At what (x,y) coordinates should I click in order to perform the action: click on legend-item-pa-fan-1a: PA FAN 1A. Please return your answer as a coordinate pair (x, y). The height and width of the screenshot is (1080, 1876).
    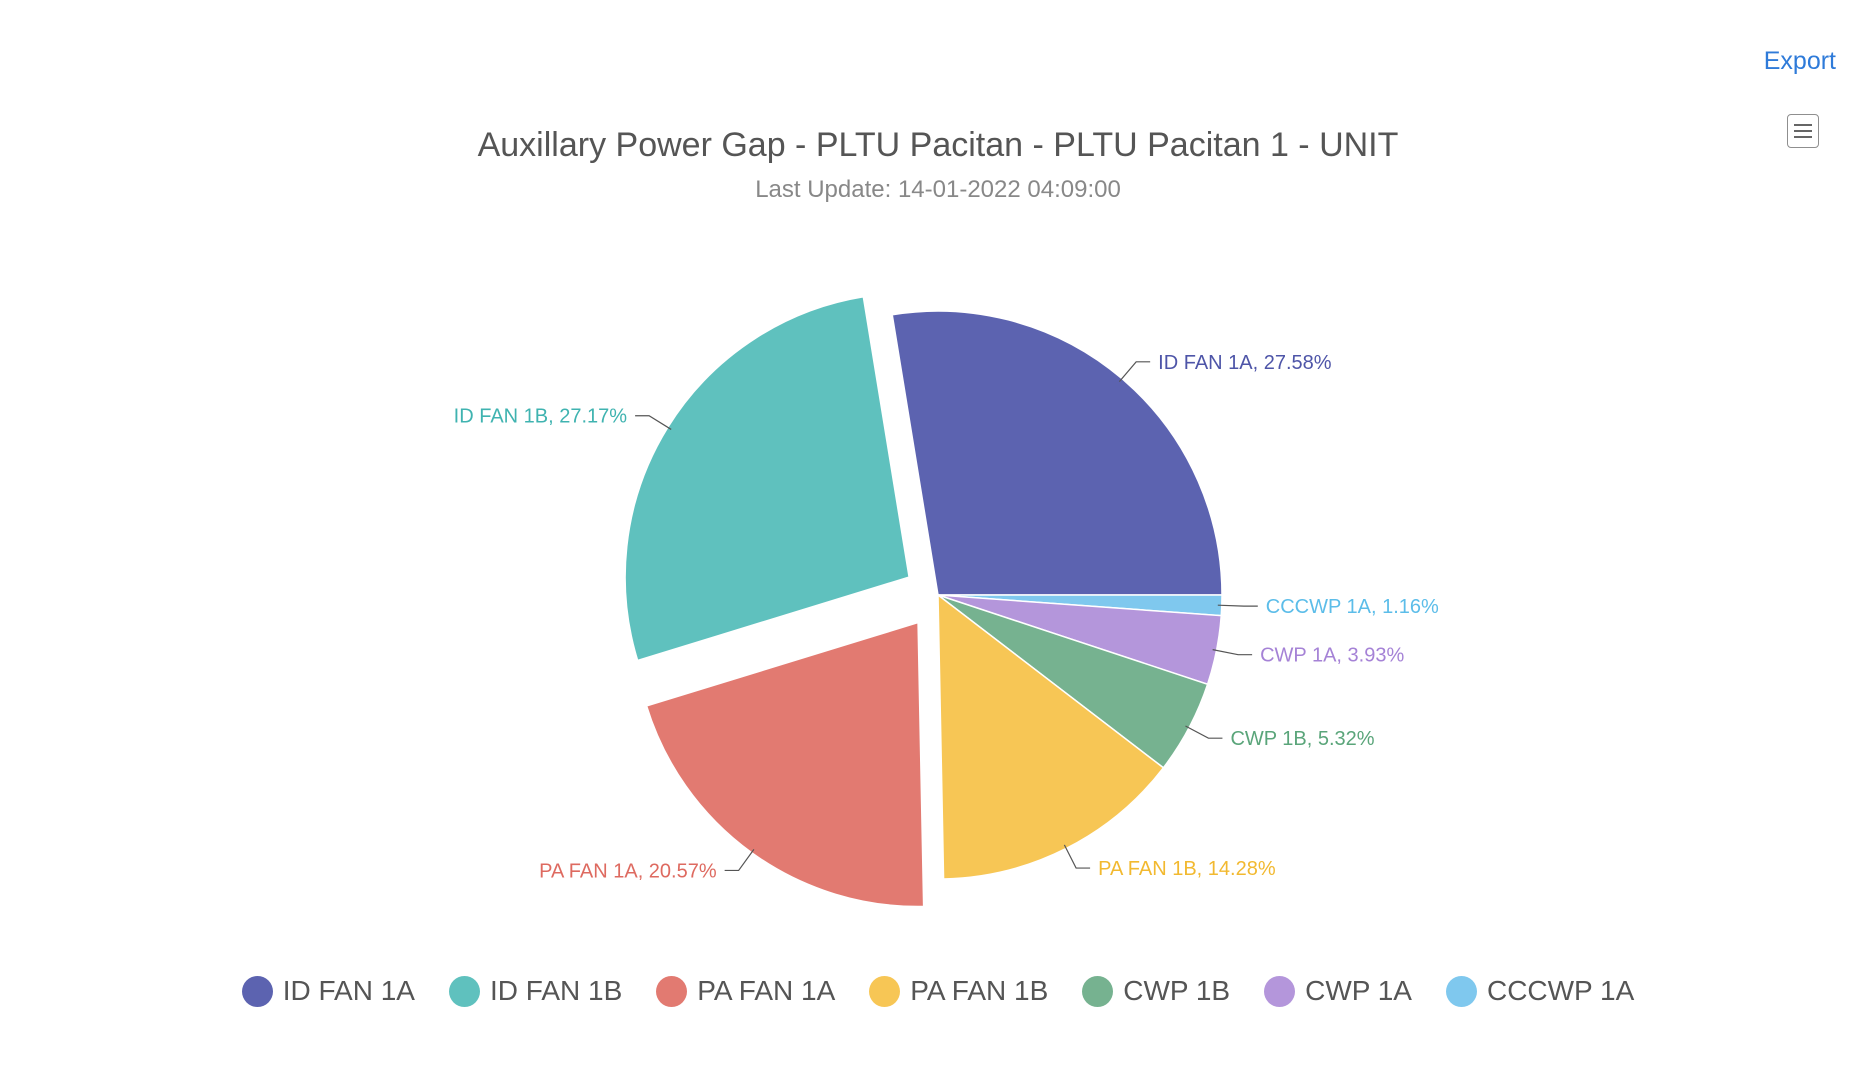
    Looking at the image, I should click on (745, 991).